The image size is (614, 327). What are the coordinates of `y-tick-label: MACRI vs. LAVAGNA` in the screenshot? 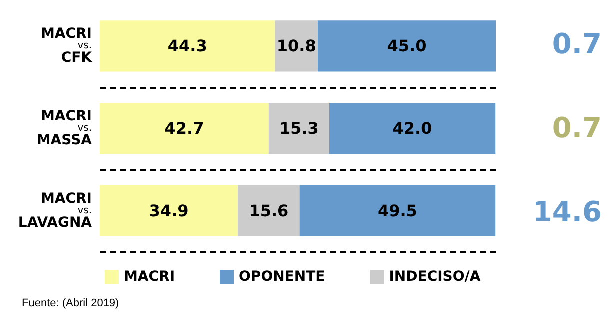 It's located at (55, 210).